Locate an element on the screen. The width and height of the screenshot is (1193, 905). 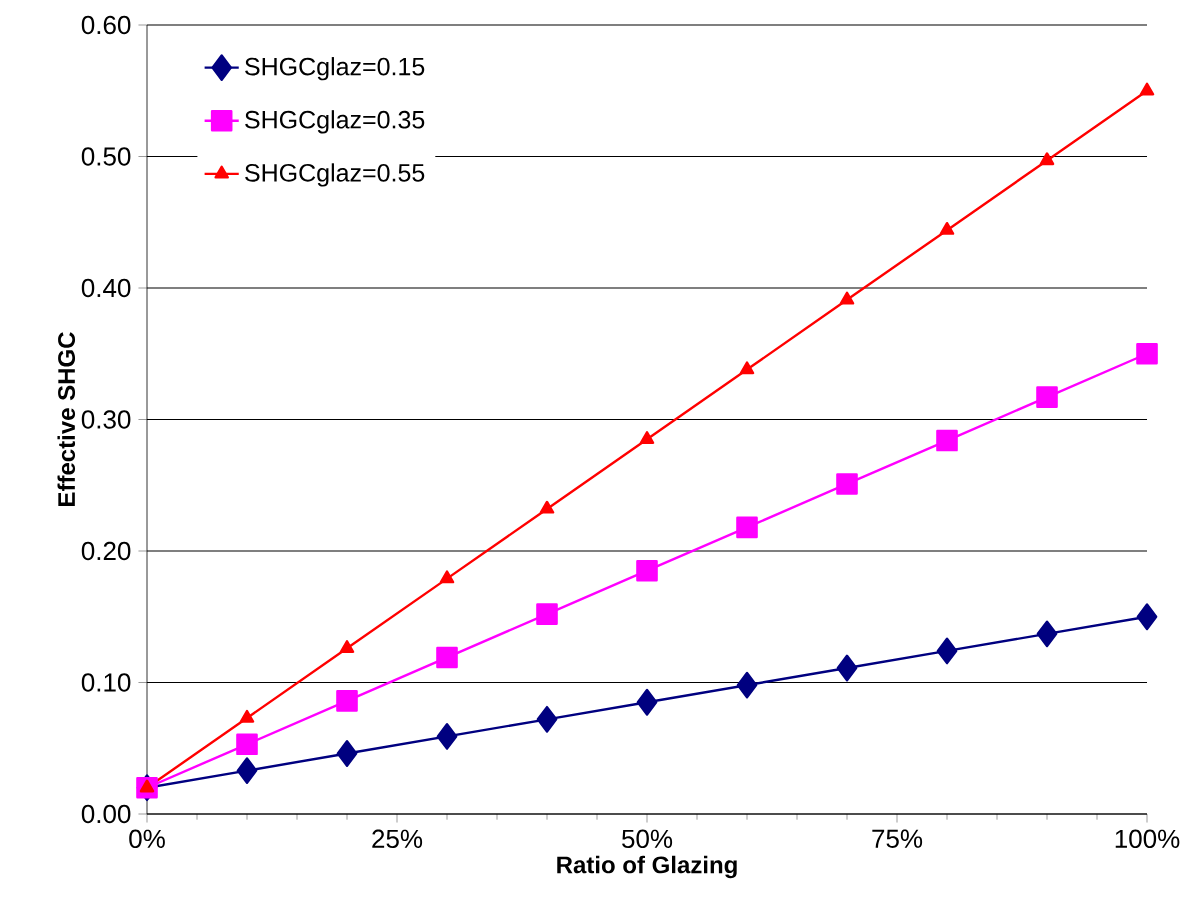
x-tick-label: 0% is located at coordinates (147, 839).